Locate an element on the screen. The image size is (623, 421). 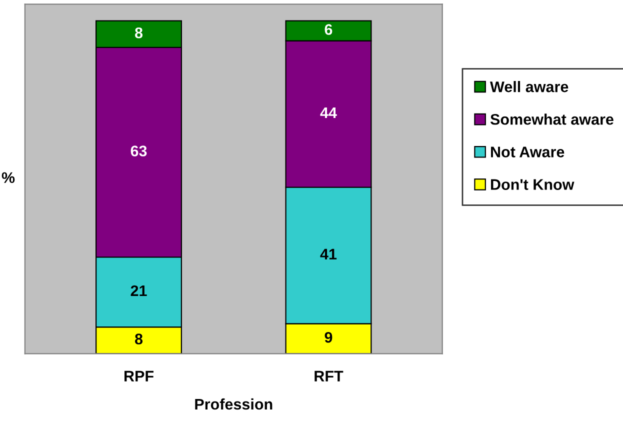
data-label: 41 is located at coordinates (328, 254).